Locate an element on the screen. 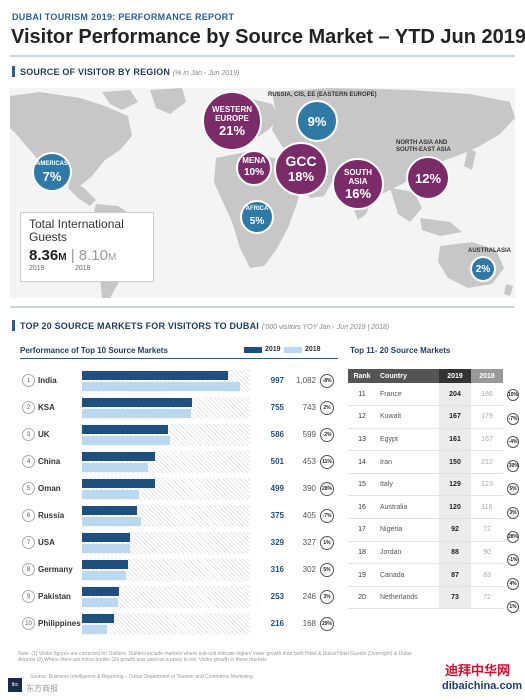  north-asia-value: 12% is located at coordinates (428, 178).